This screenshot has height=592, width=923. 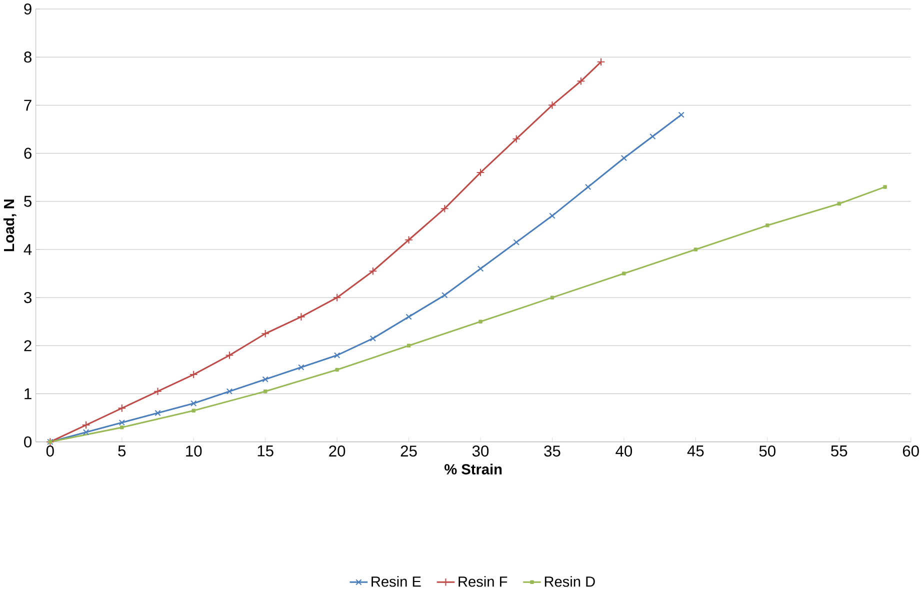 What do you see at coordinates (28, 345) in the screenshot?
I see `y-tick-label: 2` at bounding box center [28, 345].